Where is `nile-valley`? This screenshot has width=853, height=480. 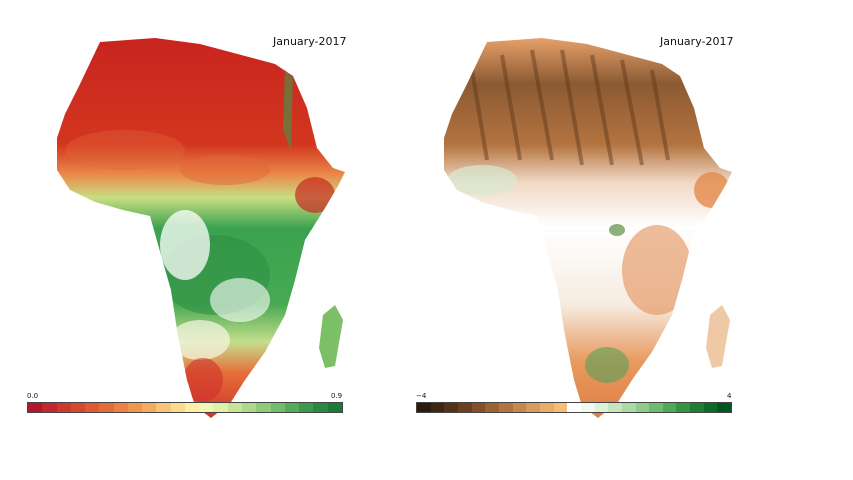
nile-valley is located at coordinates (288, 110).